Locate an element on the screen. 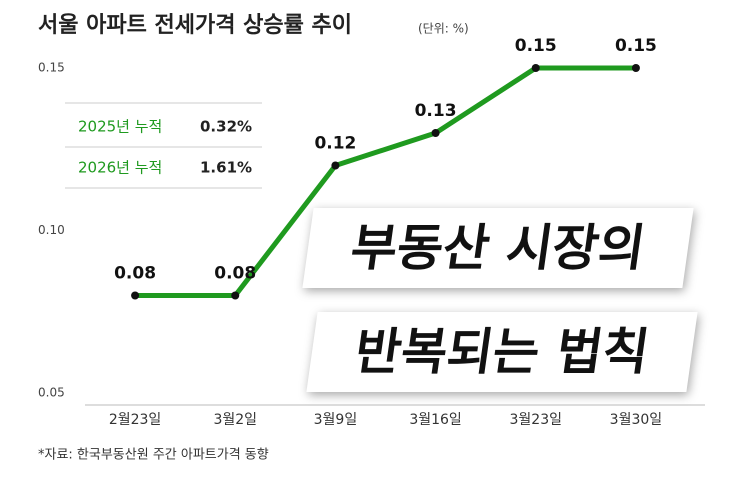 The image size is (743, 501). table-value: 0.32% is located at coordinates (226, 127).